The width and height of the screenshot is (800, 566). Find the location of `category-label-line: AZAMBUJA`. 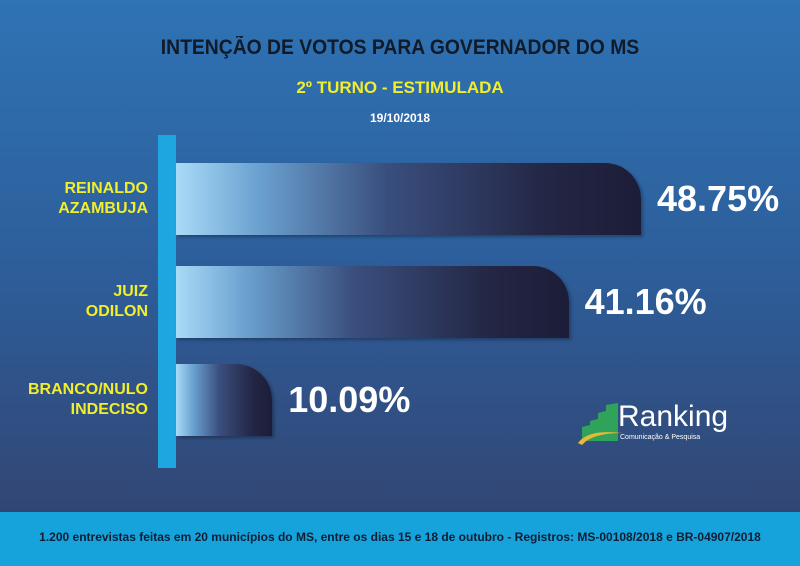

category-label-line: AZAMBUJA is located at coordinates (103, 208).